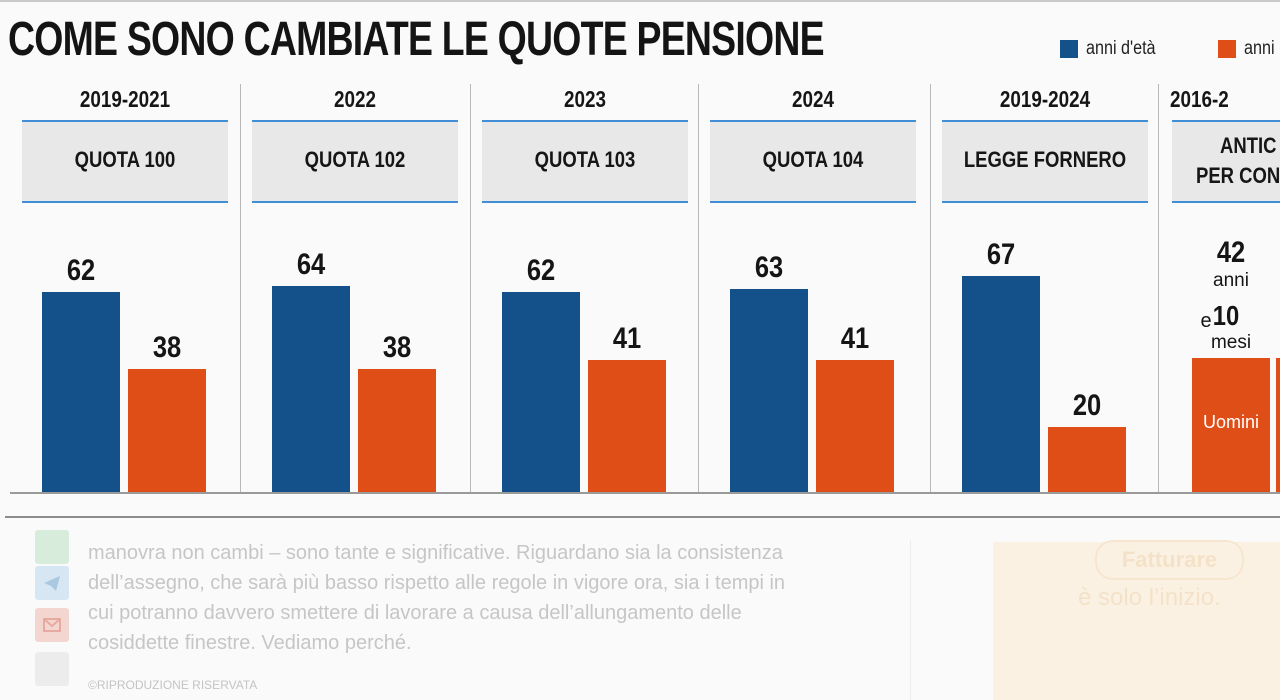 The image size is (1280, 700). I want to click on header-band: QUOTA 104, so click(813, 161).